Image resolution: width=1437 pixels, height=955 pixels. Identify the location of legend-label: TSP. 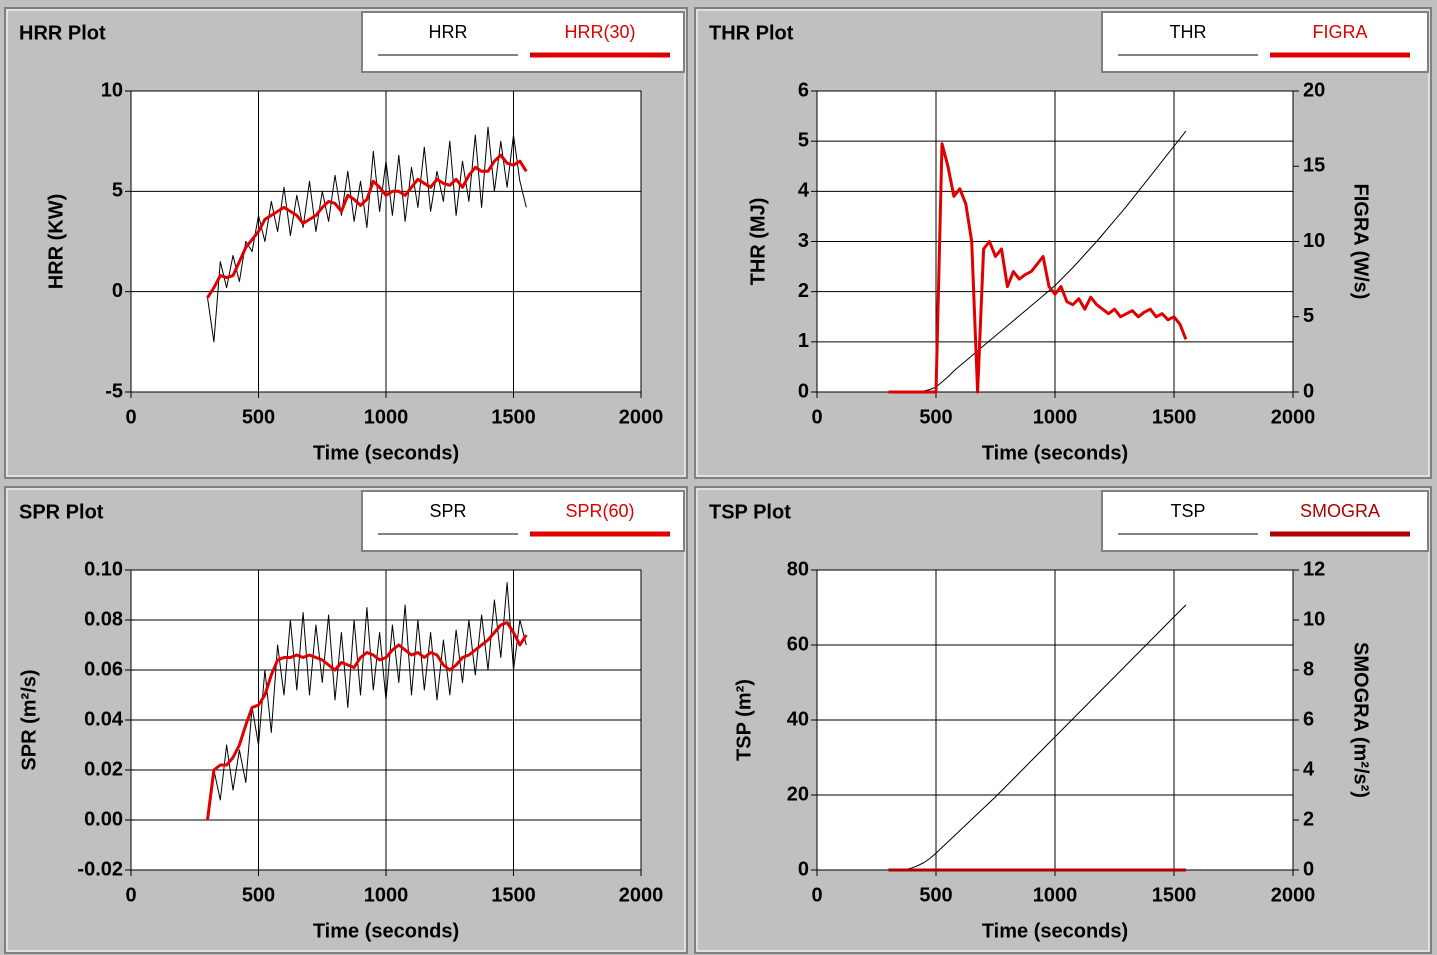
(1187, 511).